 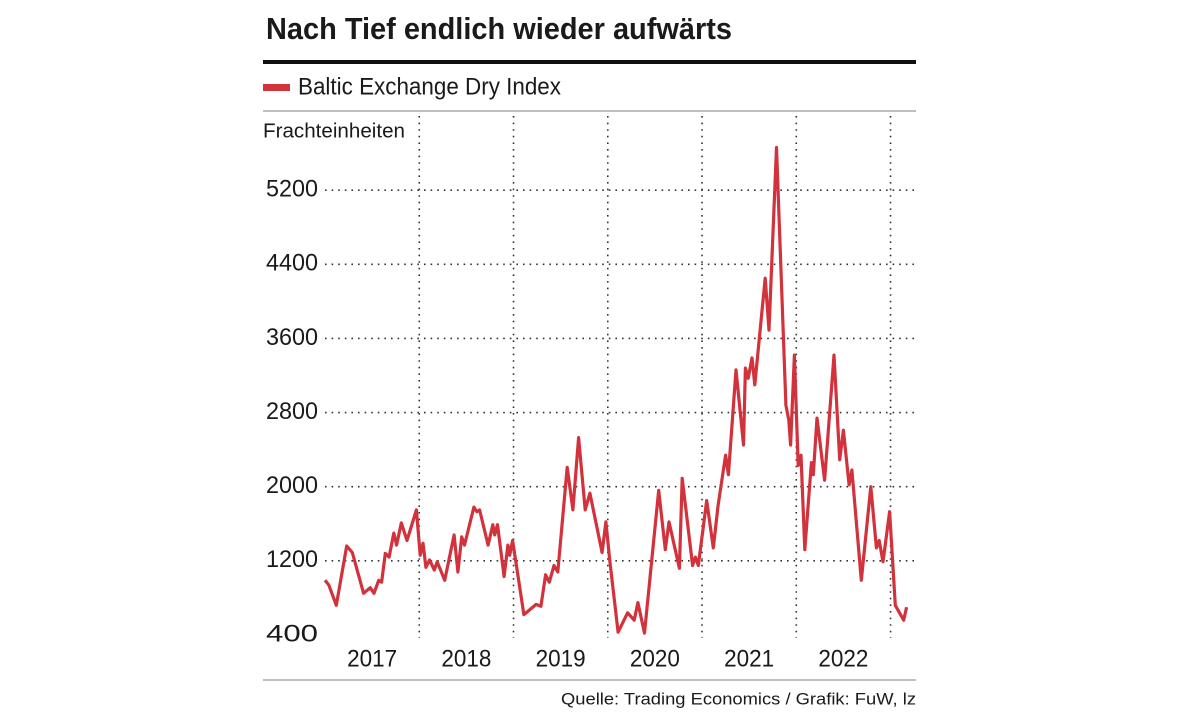 I want to click on y-tick-label: 400, so click(x=292, y=633).